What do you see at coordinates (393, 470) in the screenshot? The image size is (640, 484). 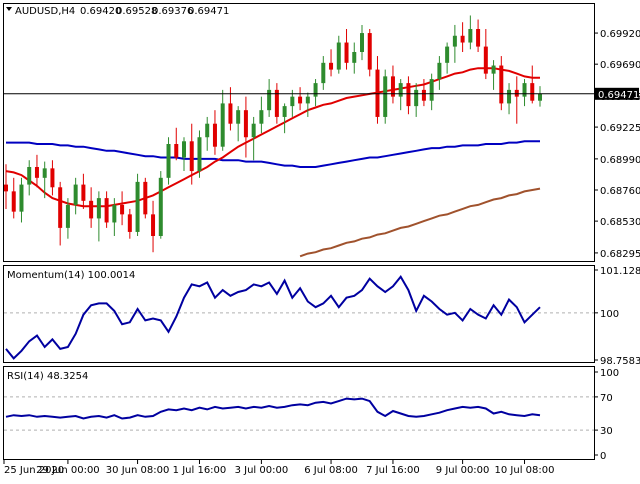 I see `time-tick-label: 7 Jul 16:00` at bounding box center [393, 470].